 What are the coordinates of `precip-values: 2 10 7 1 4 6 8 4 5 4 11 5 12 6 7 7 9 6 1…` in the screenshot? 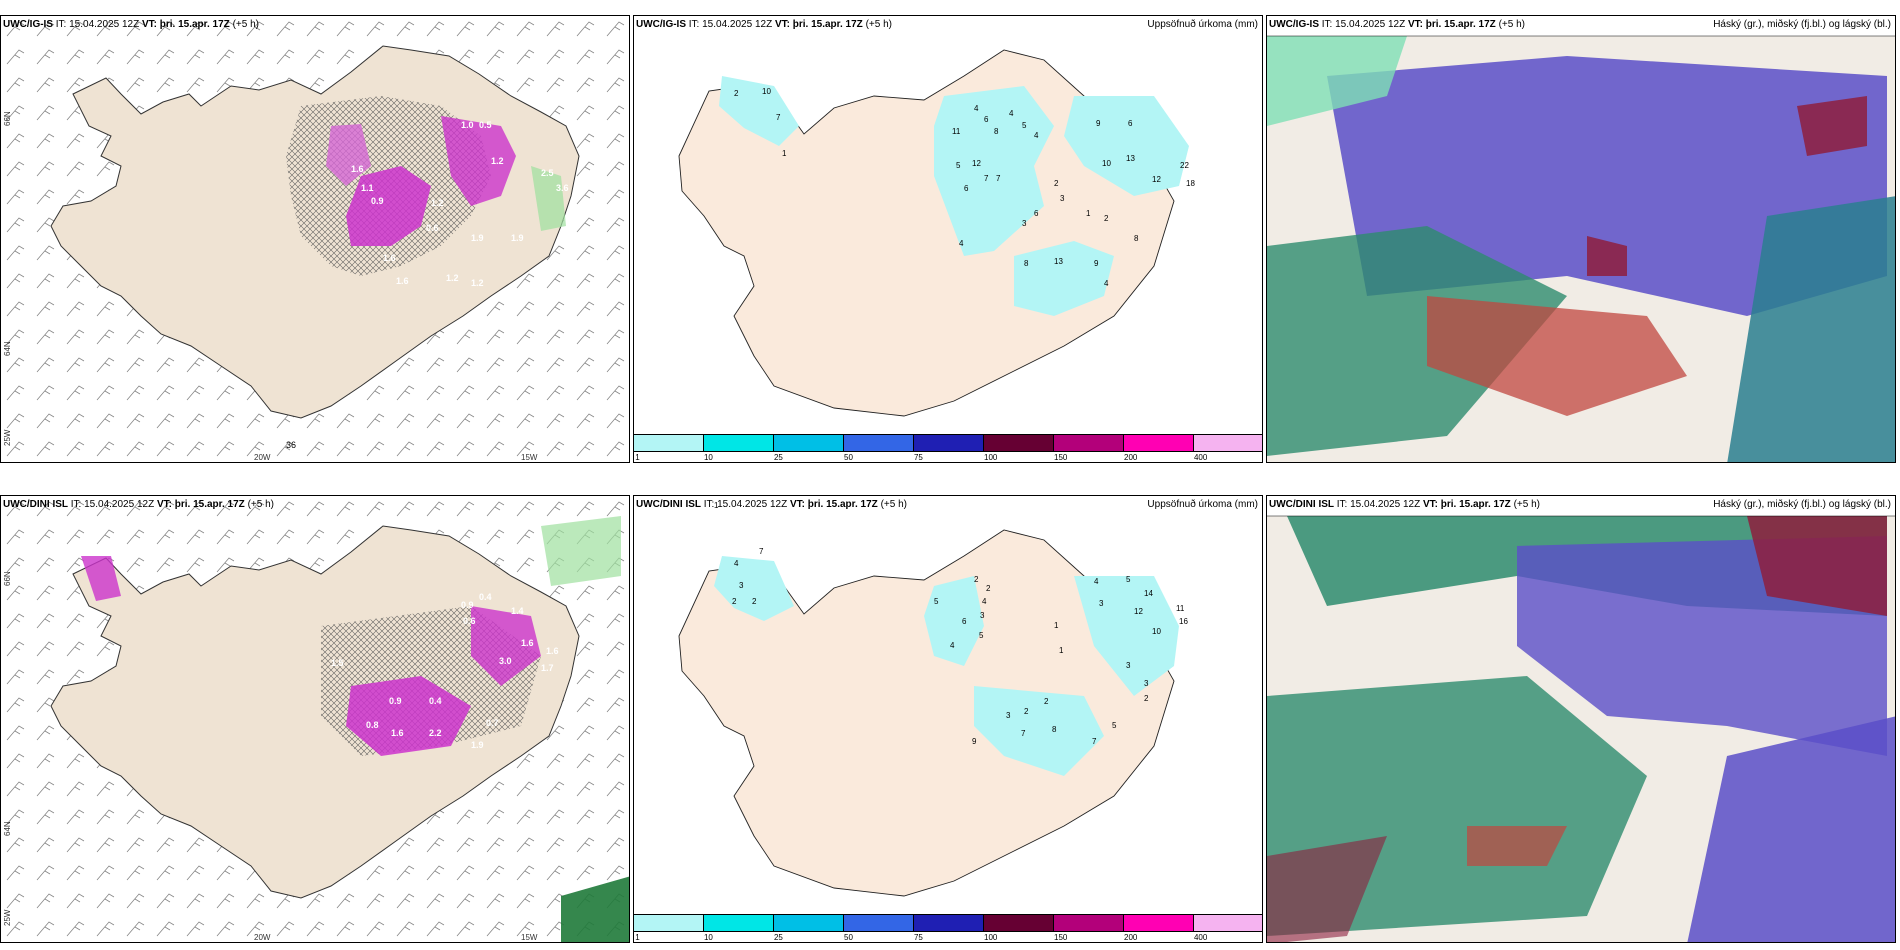 It's located at (964, 187).